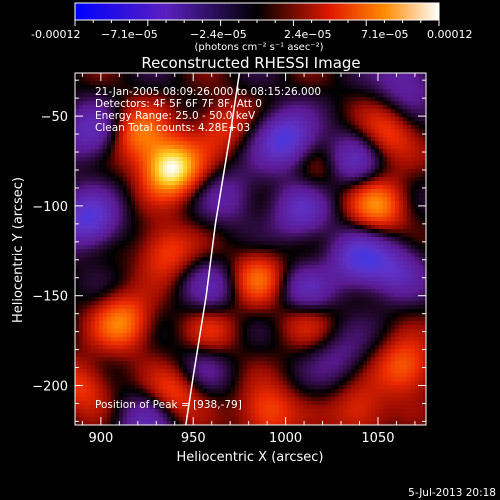  I want to click on colorbar-tick-label-2: −2.4e−05, so click(218, 34).